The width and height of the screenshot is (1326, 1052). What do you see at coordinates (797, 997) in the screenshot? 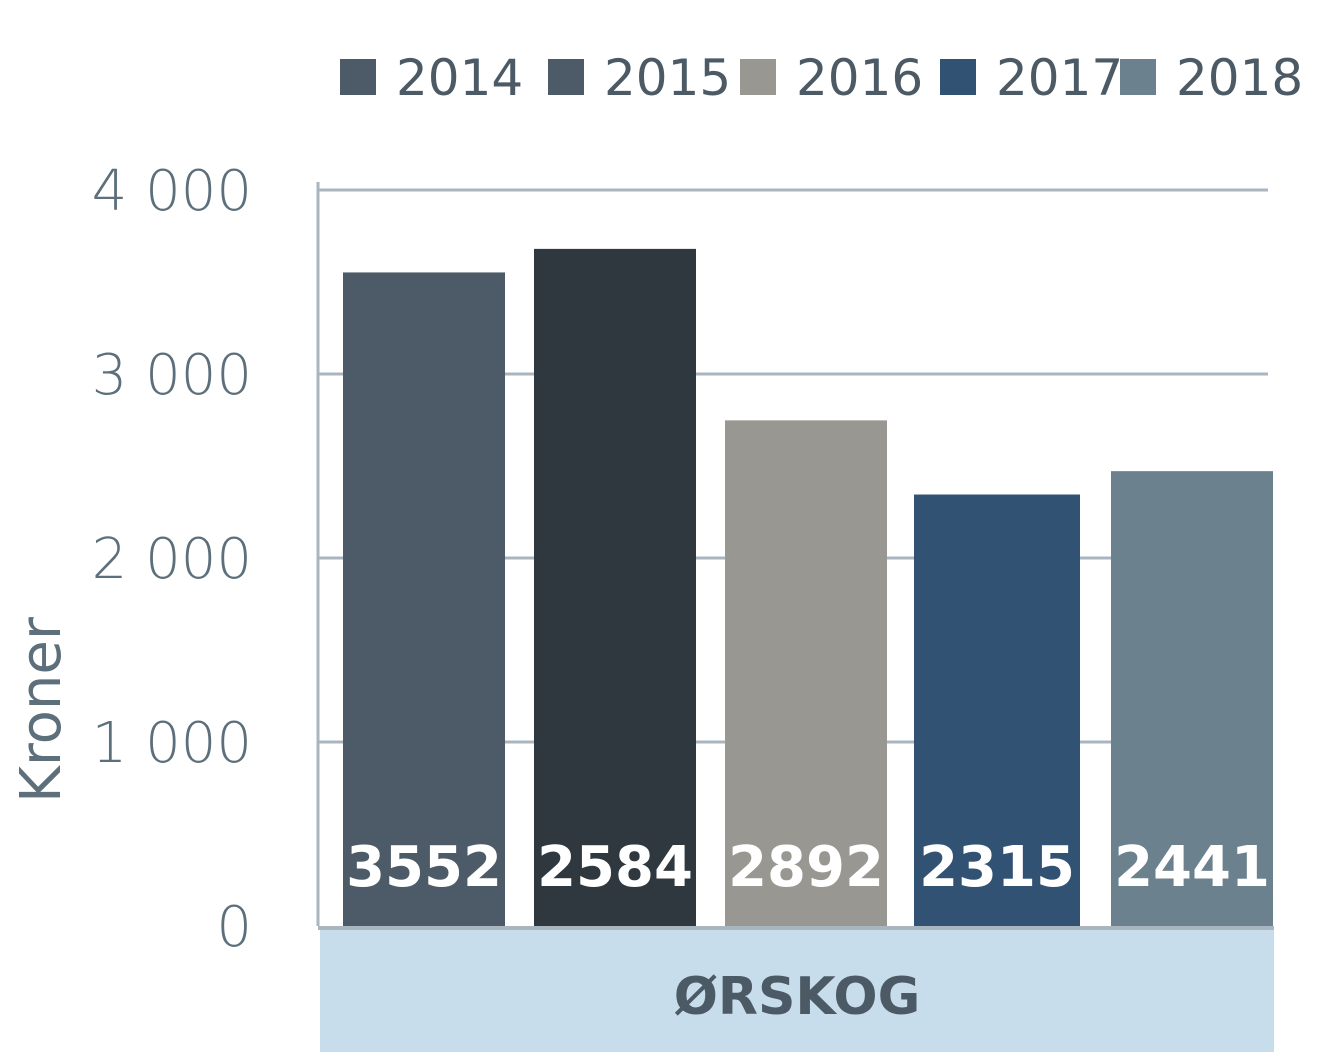
I see `category-label: ØRSKOG` at bounding box center [797, 997].